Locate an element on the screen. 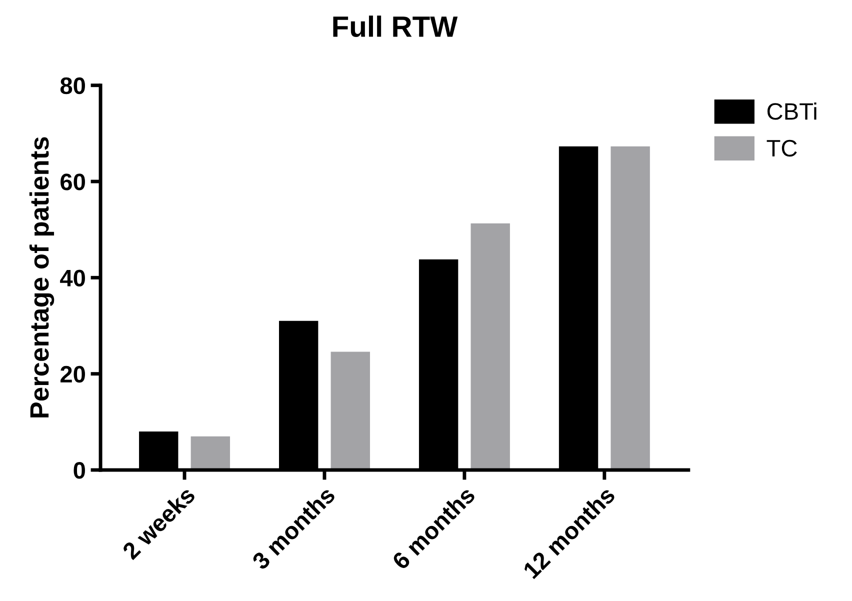 This screenshot has width=852, height=601. legend-label: TC is located at coordinates (781, 148).